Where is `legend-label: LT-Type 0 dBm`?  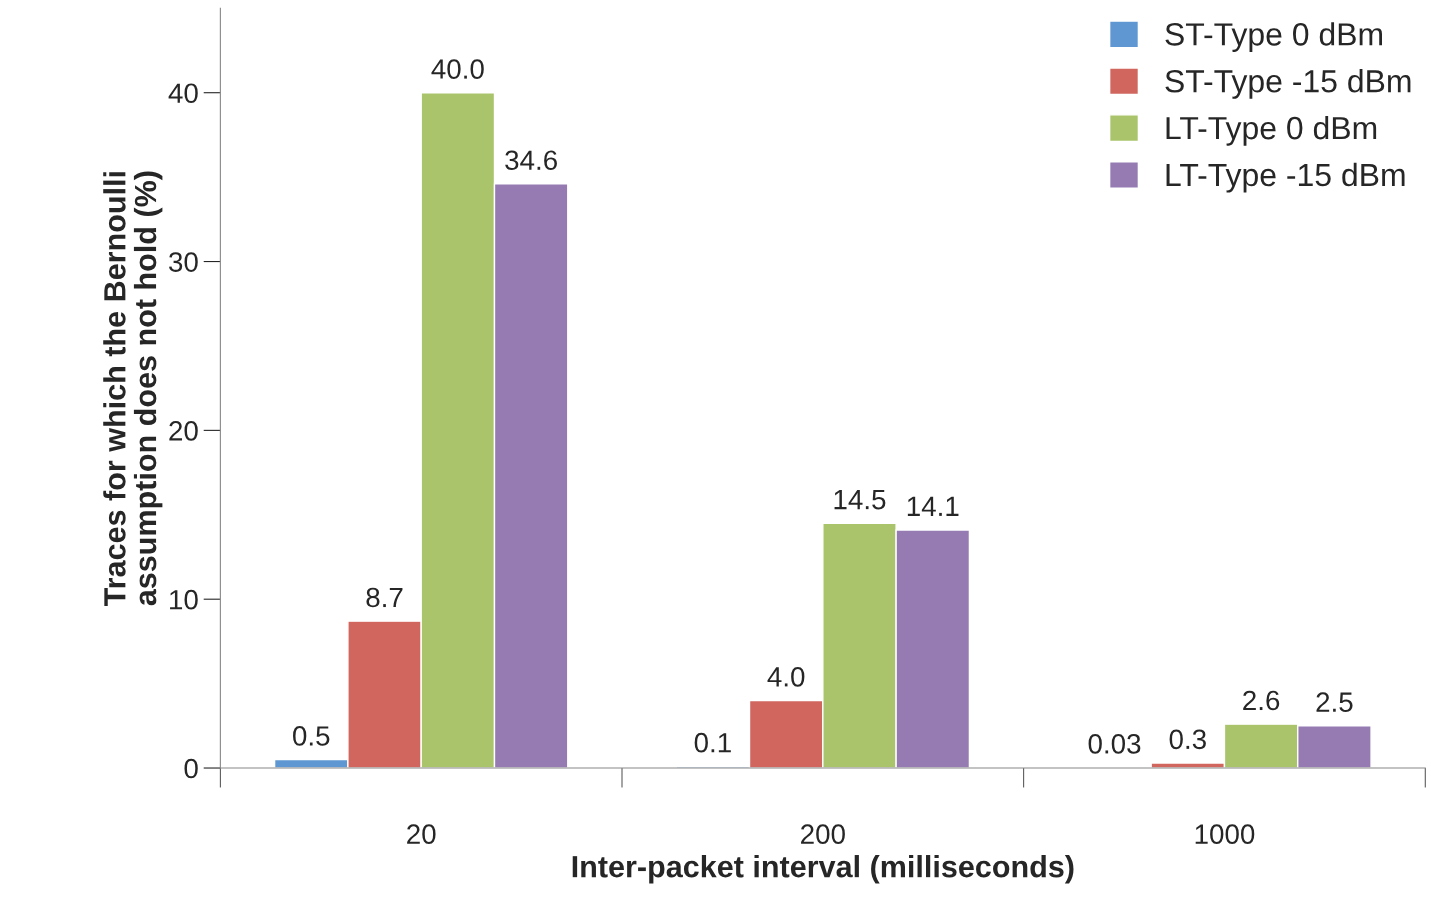
legend-label: LT-Type 0 dBm is located at coordinates (1271, 130).